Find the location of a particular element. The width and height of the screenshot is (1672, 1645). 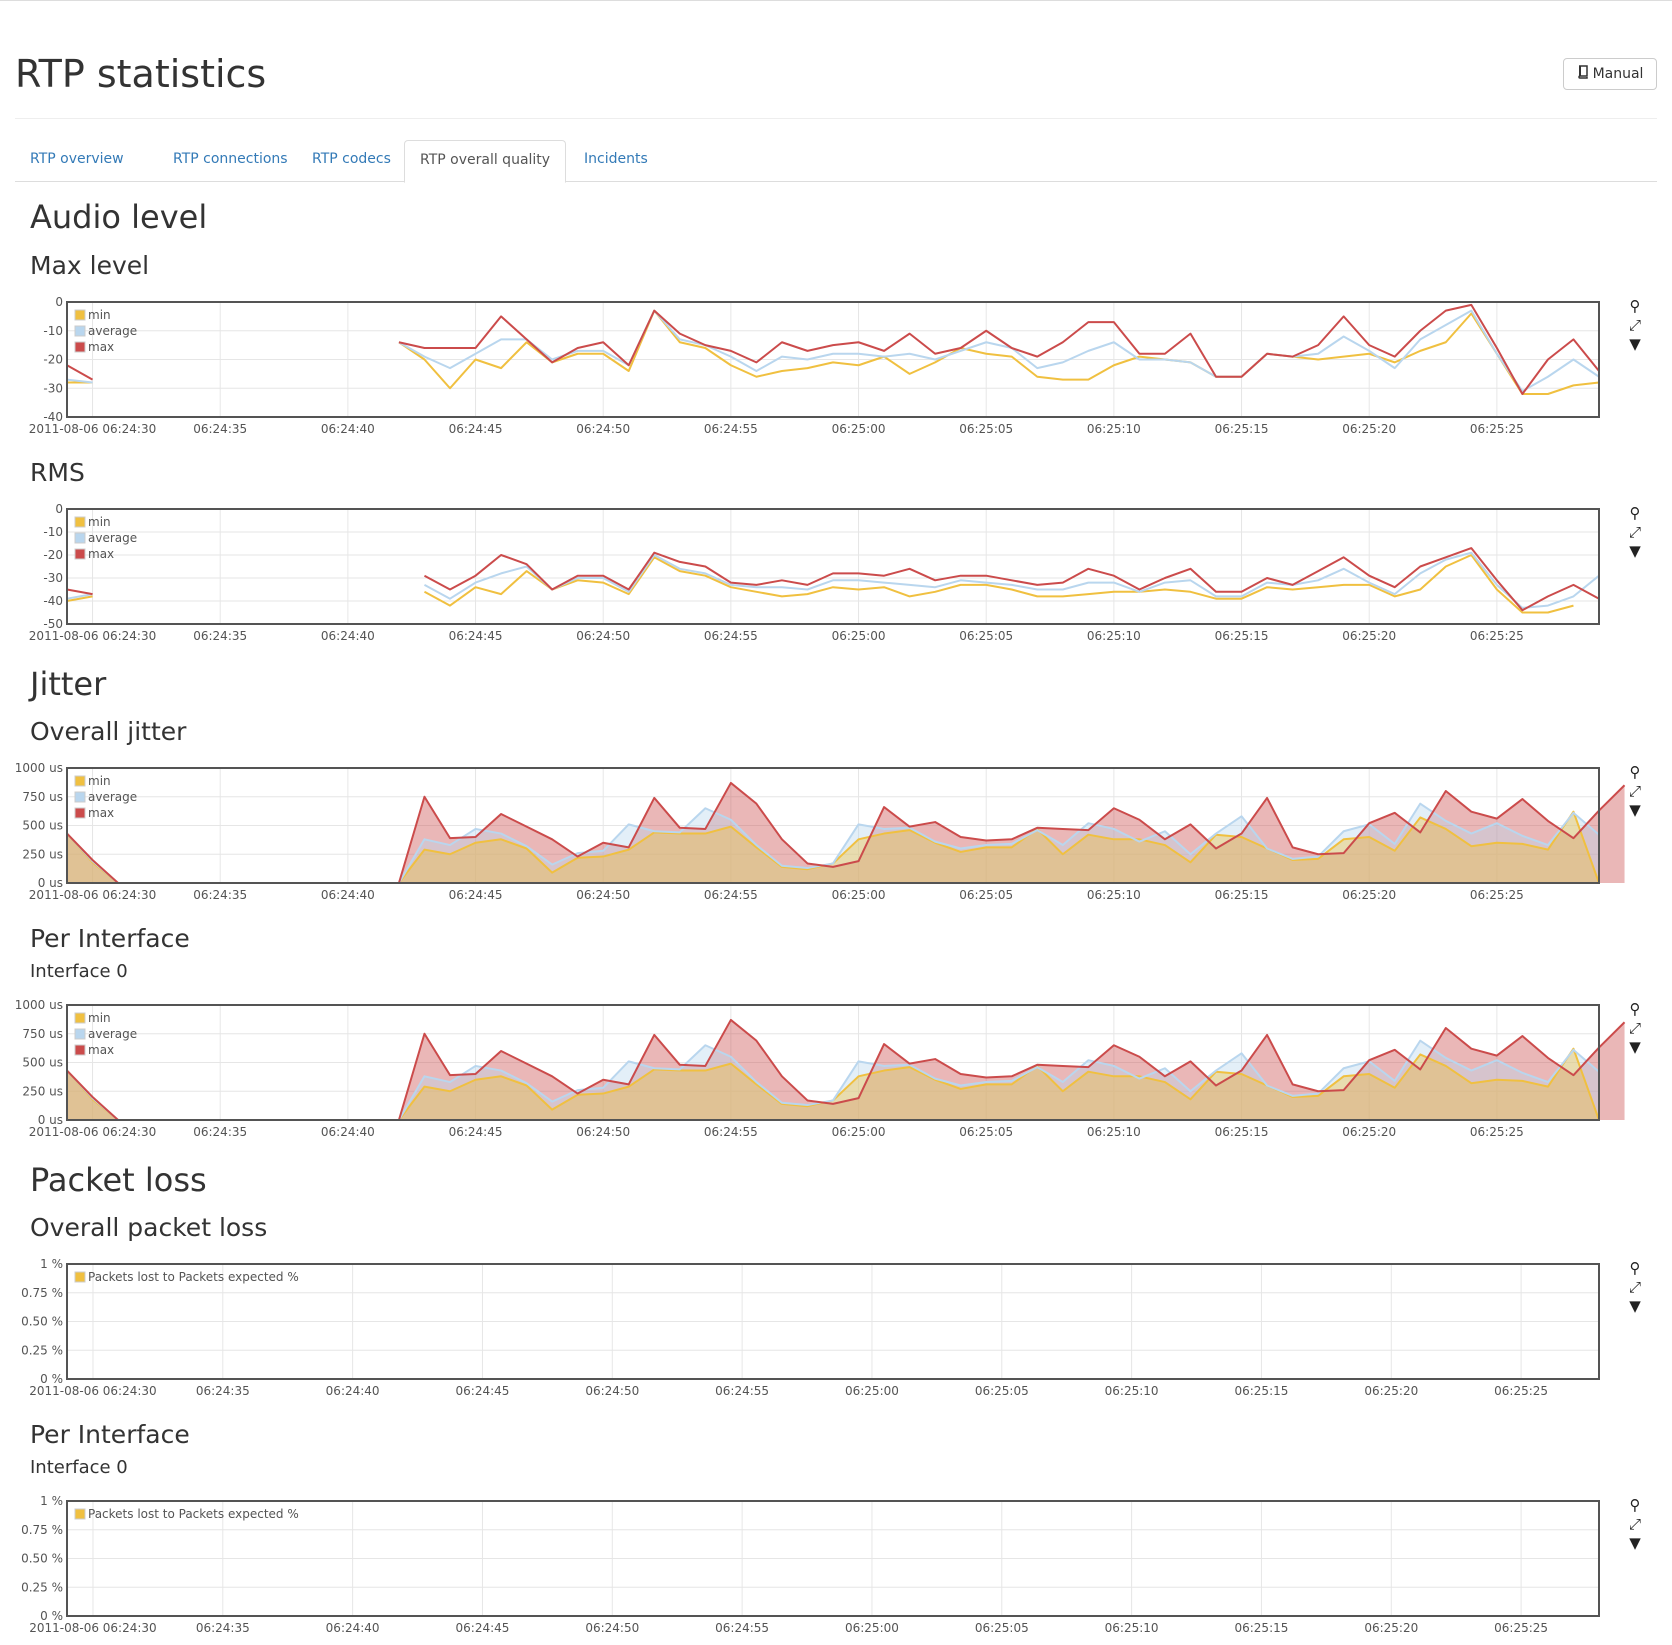

legend-label: Packets lost to Packets expected % is located at coordinates (193, 1277).